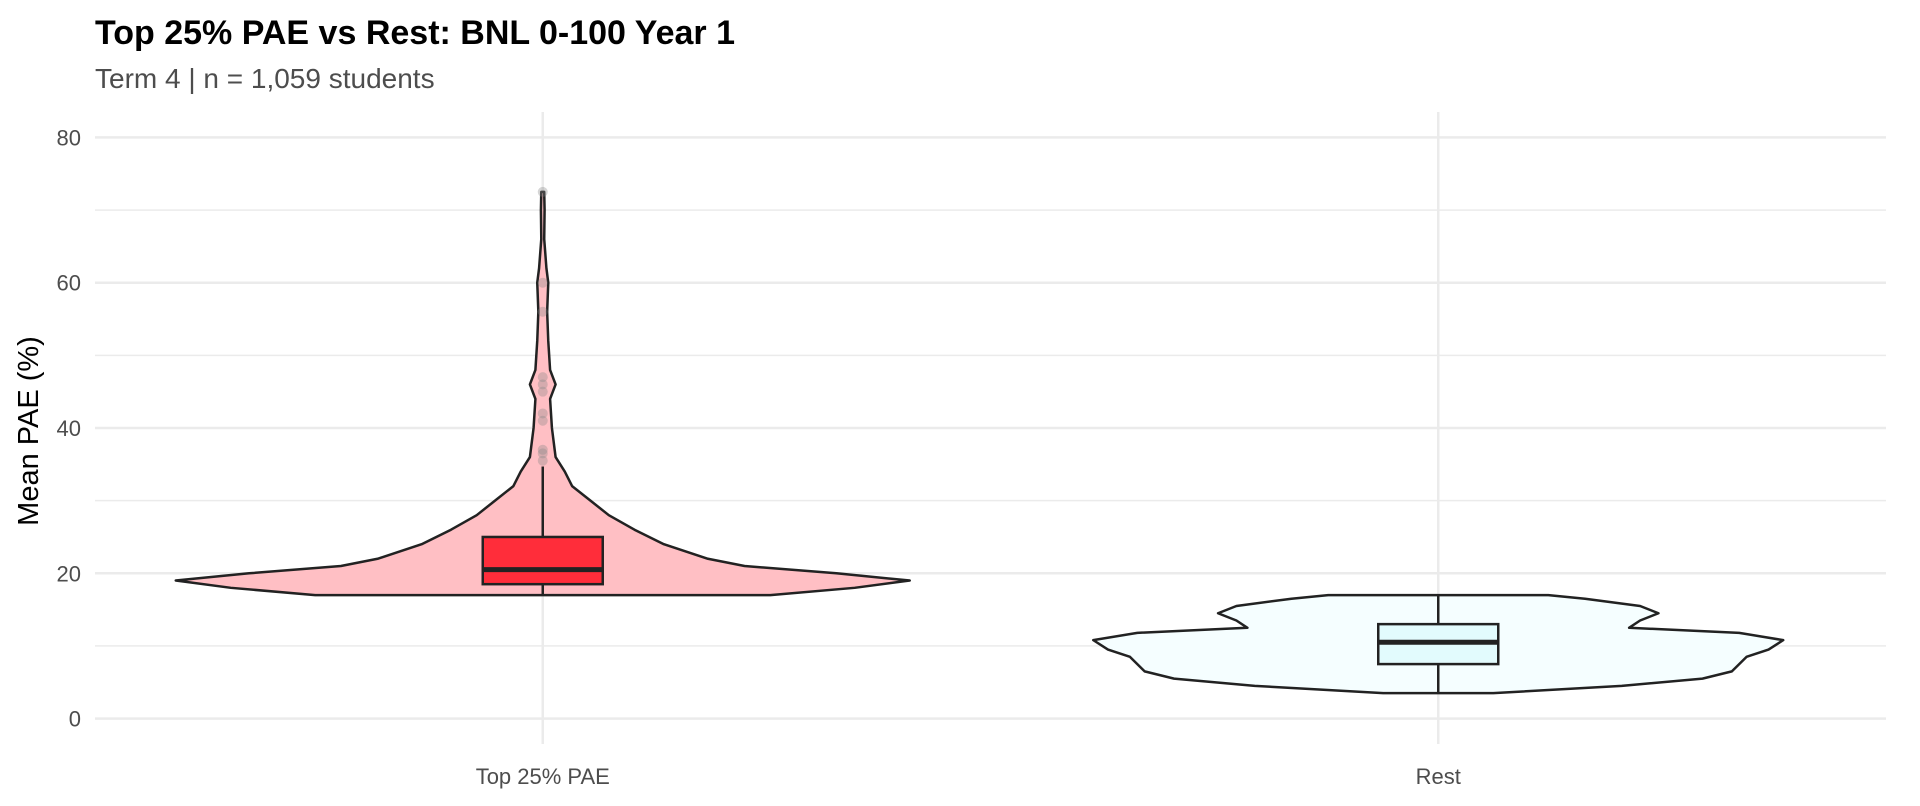 The height and width of the screenshot is (806, 1920). I want to click on y-tick-label: 40, so click(69, 428).